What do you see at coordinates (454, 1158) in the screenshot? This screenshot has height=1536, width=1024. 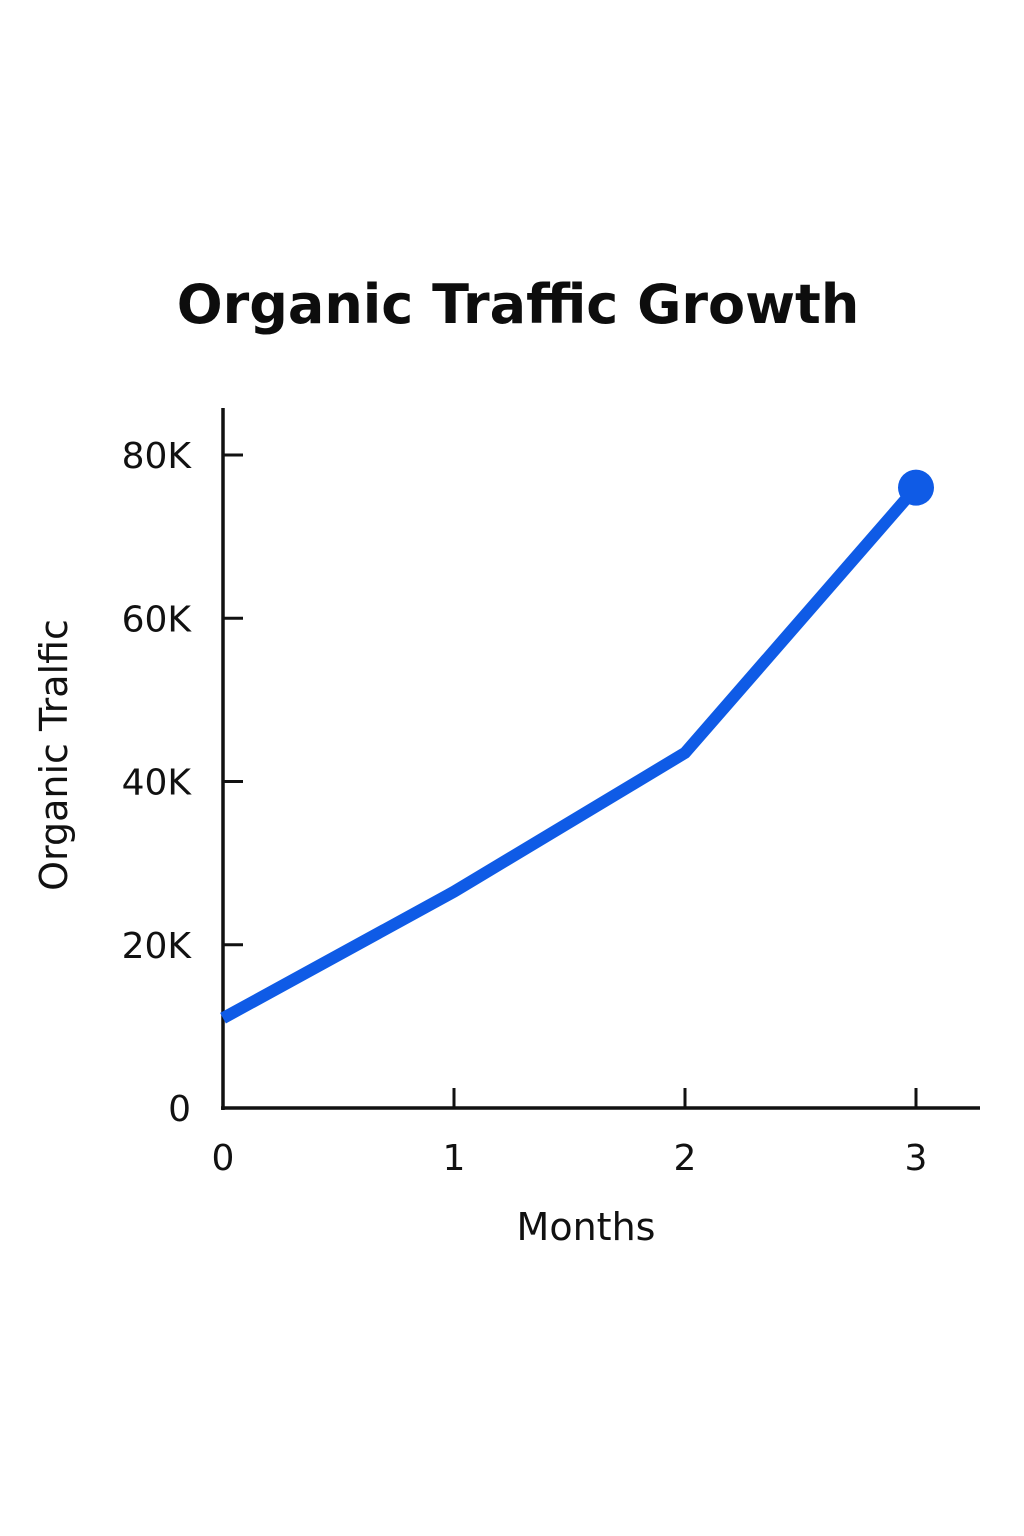 I see `x-tick-label: 1` at bounding box center [454, 1158].